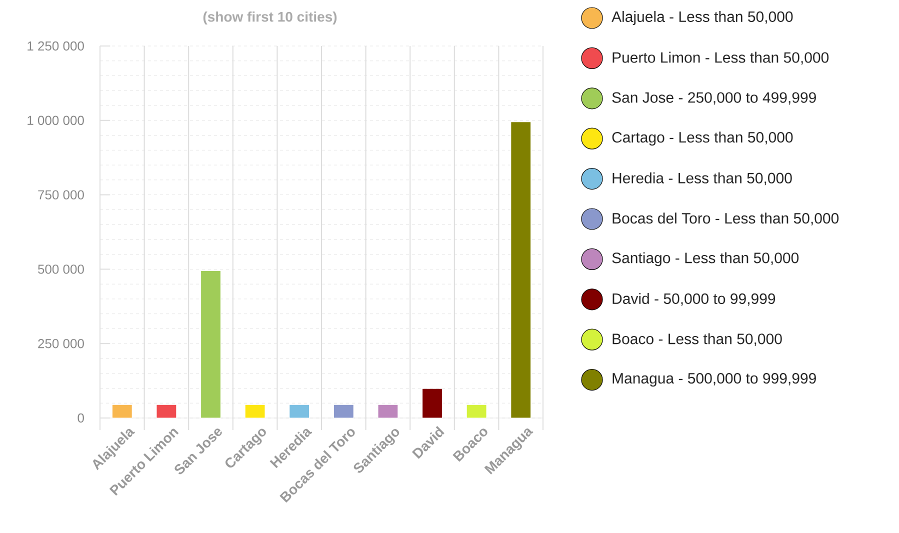  I want to click on legend-label: San Jose - 250,000 to 499,999, so click(714, 98).